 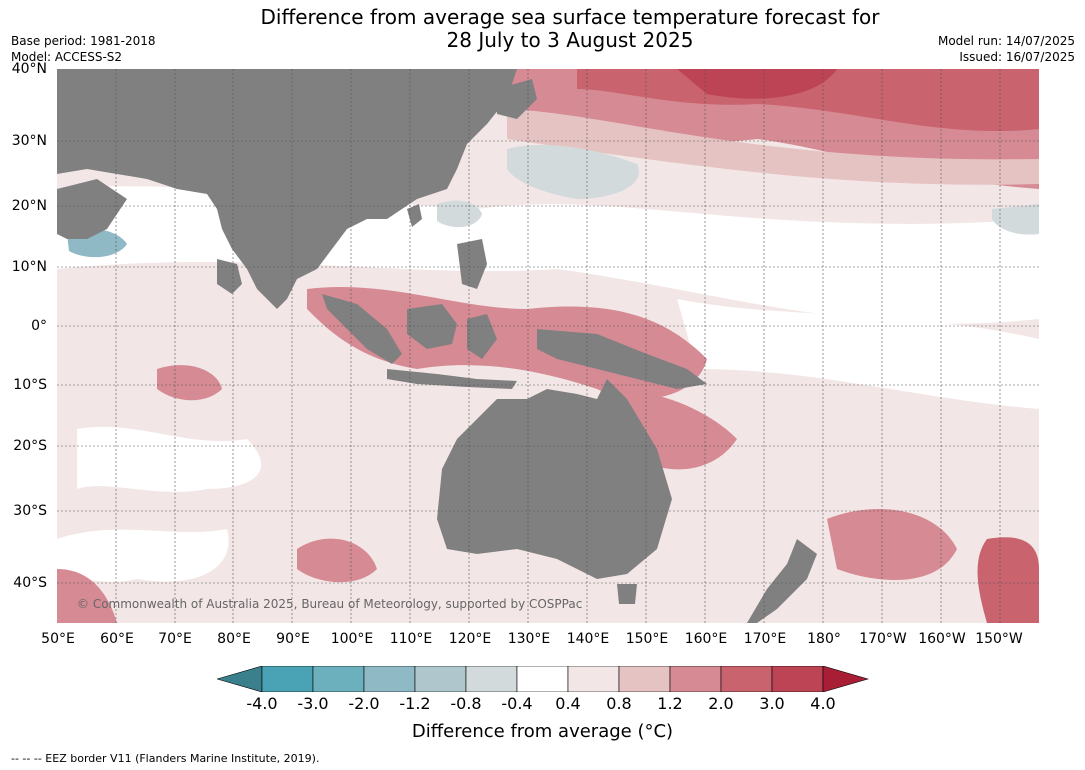 What do you see at coordinates (1017, 57) in the screenshot?
I see `issued-date: Issued: 16/07/2025` at bounding box center [1017, 57].